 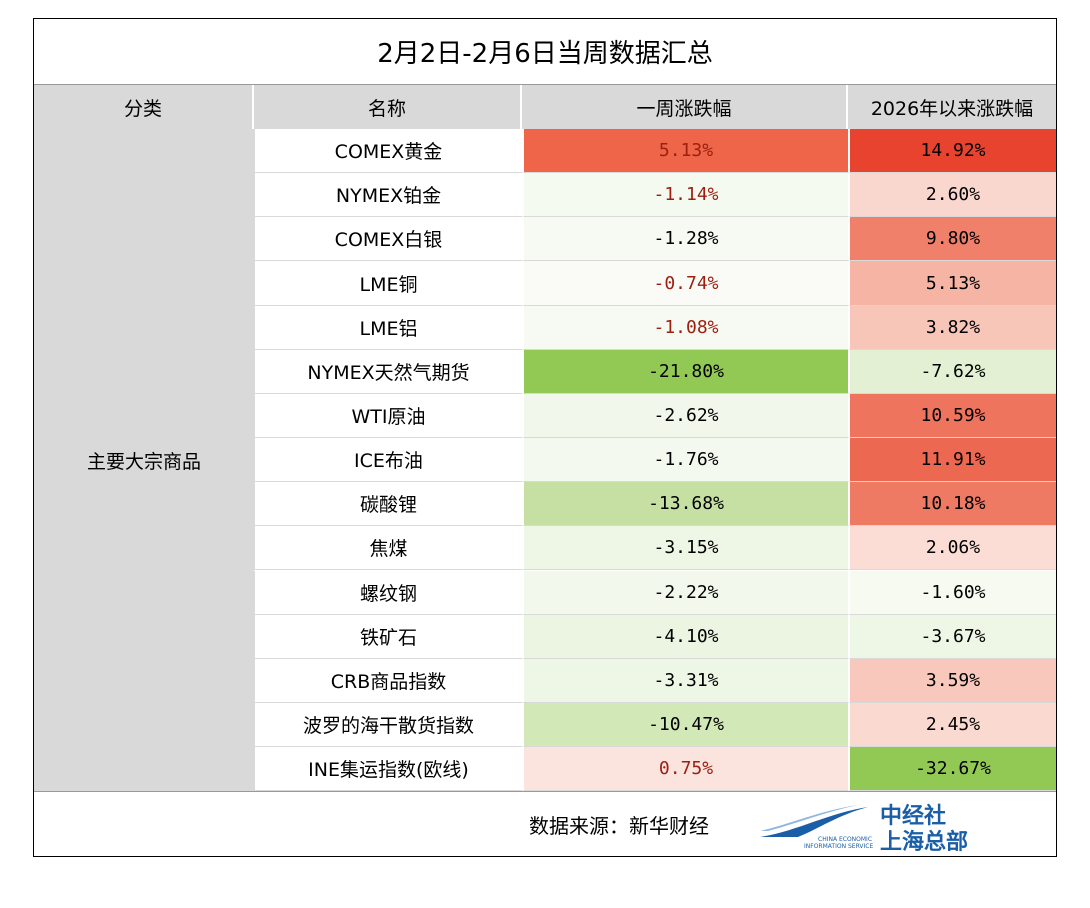 I want to click on value-cell: -3.31%, so click(x=685, y=680).